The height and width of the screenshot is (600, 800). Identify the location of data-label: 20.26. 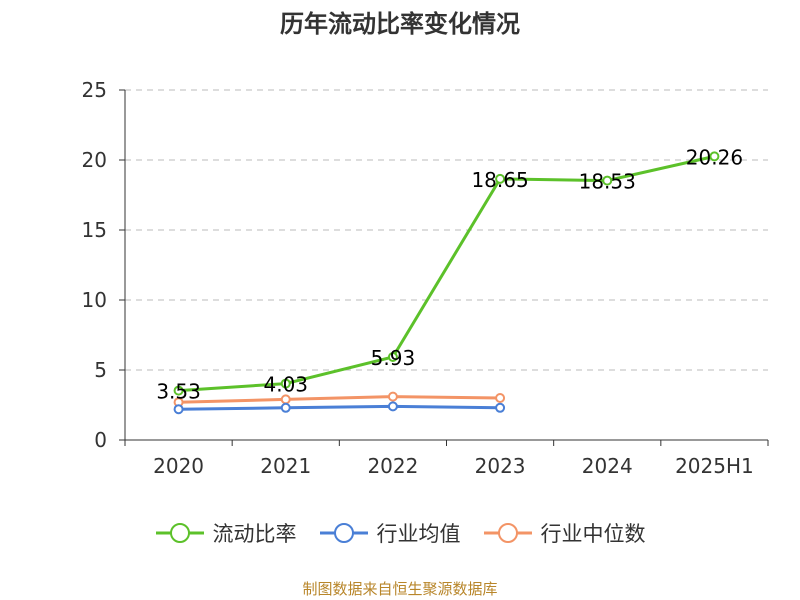
(714, 157).